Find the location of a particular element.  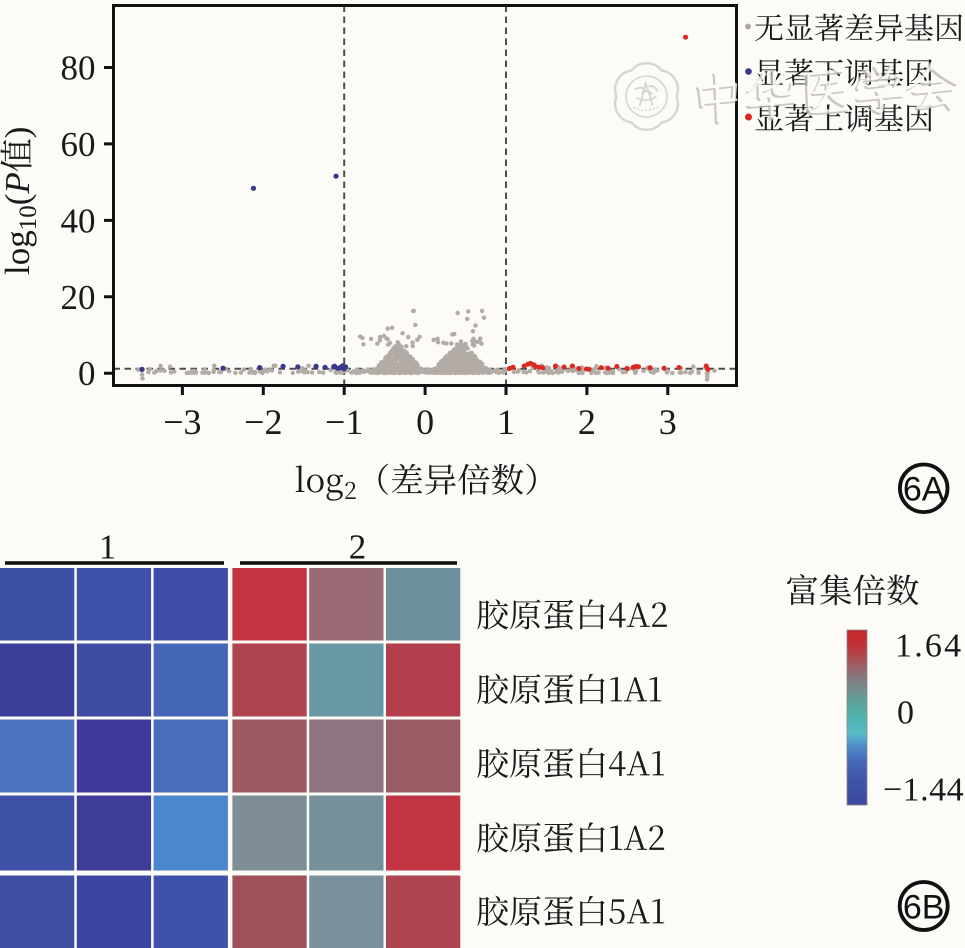

svg-text: −1 is located at coordinates (344, 422).